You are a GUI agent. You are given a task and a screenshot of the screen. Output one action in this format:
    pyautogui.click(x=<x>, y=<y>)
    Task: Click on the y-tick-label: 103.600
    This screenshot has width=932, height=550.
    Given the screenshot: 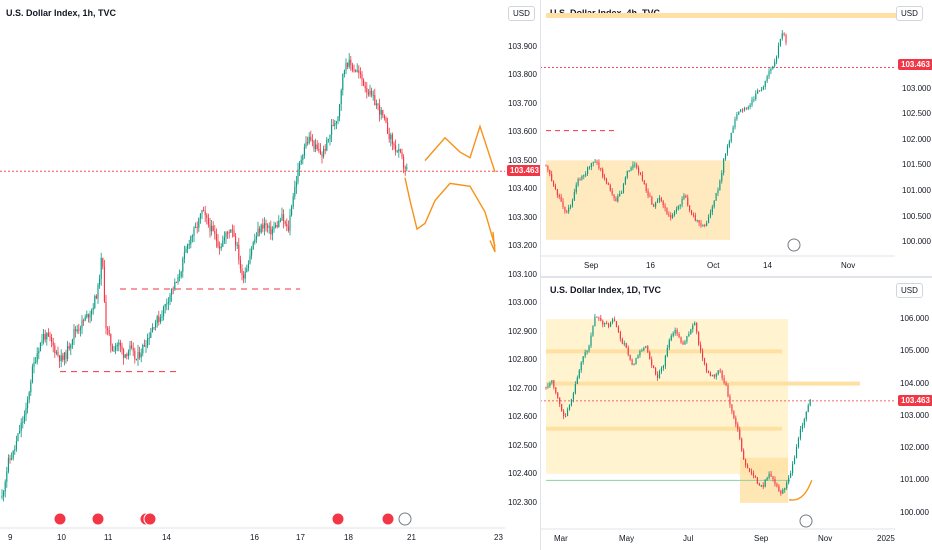 What is the action you would take?
    pyautogui.click(x=522, y=132)
    